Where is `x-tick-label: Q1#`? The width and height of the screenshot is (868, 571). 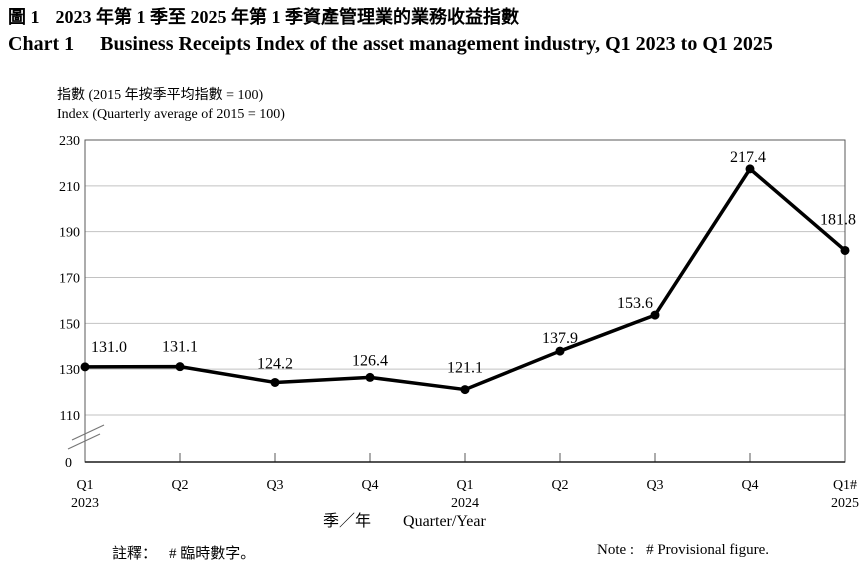
x-tick-label: Q1# is located at coordinates (845, 485).